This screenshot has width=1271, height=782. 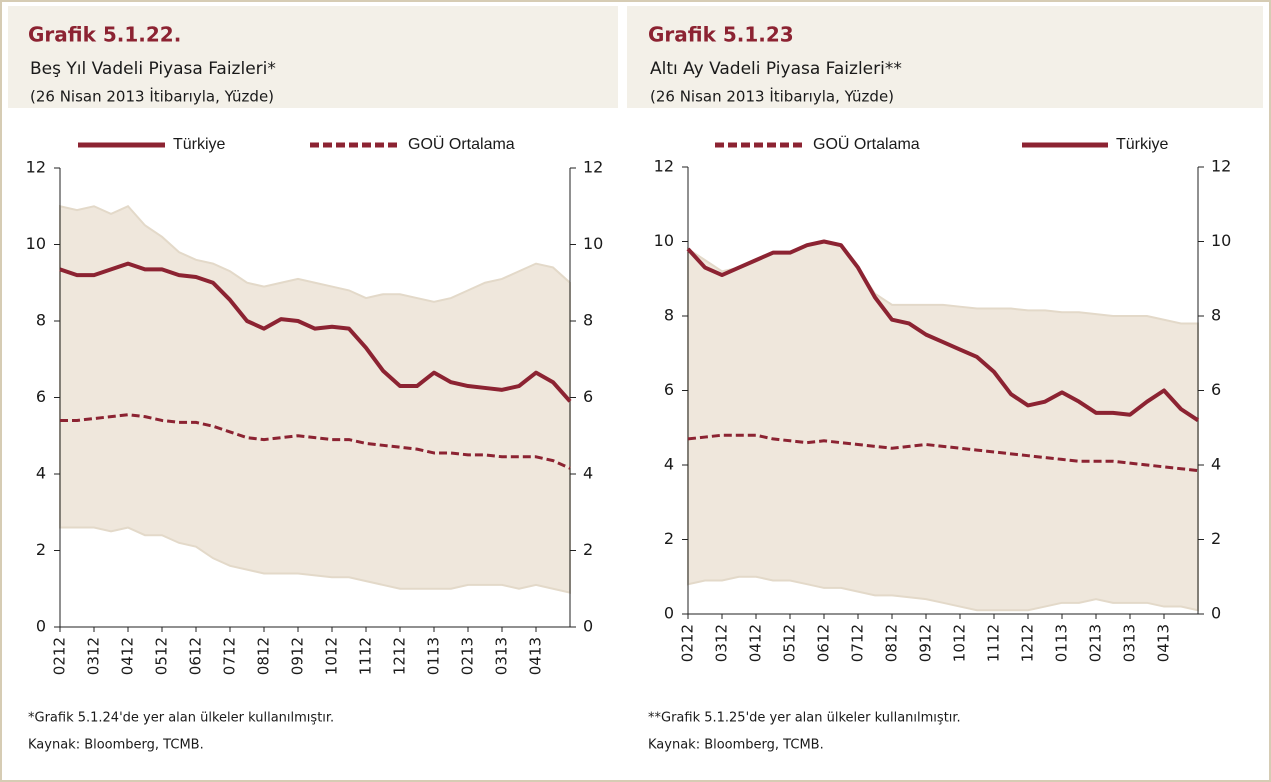 What do you see at coordinates (104, 35) in the screenshot?
I see `chart-title: Grafik 5.1.22.` at bounding box center [104, 35].